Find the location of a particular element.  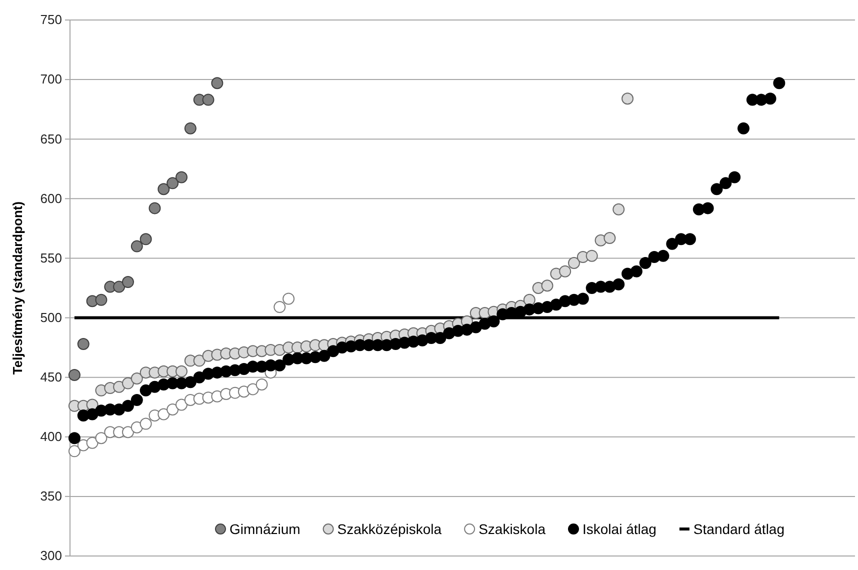

y-tick-label: 700 is located at coordinates (51, 79).